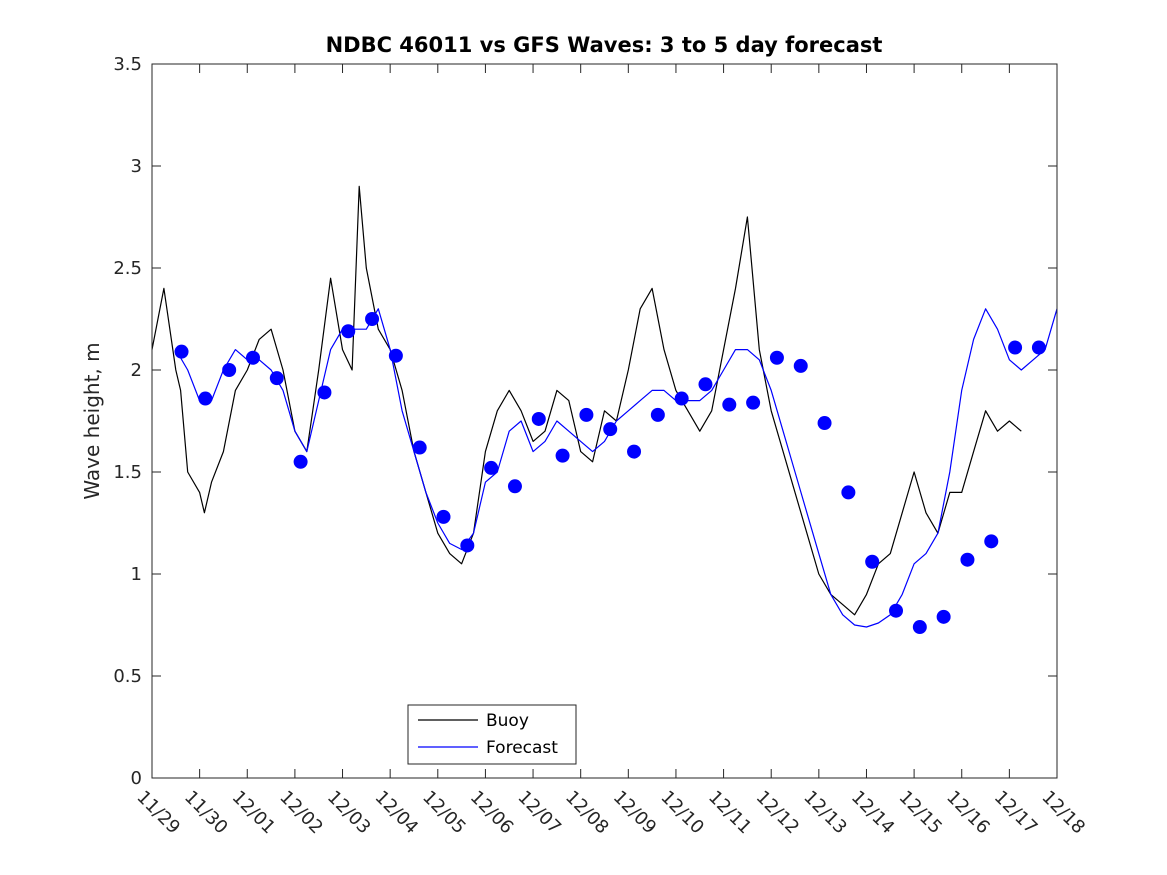  What do you see at coordinates (127, 268) in the screenshot?
I see `y-tick-label: 2.5` at bounding box center [127, 268].